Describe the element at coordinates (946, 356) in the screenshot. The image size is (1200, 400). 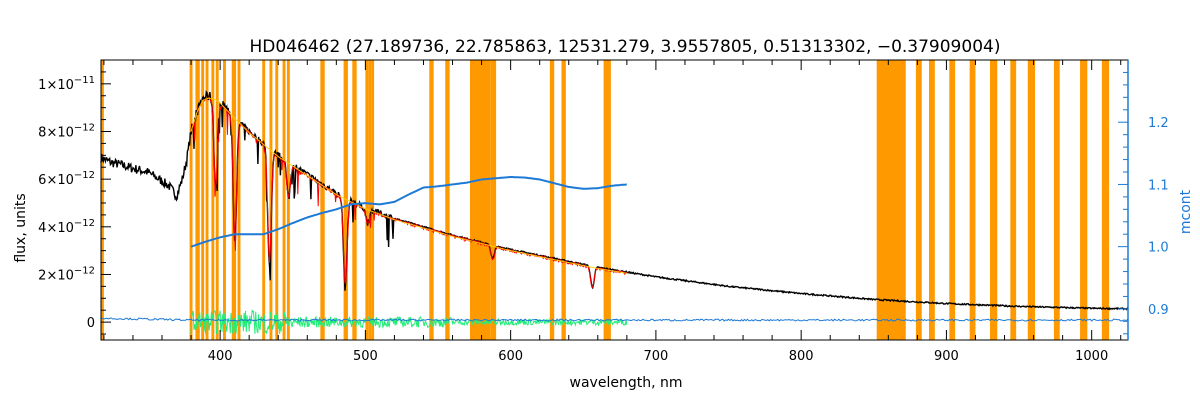
I see `x-tick-label: 900` at that location.